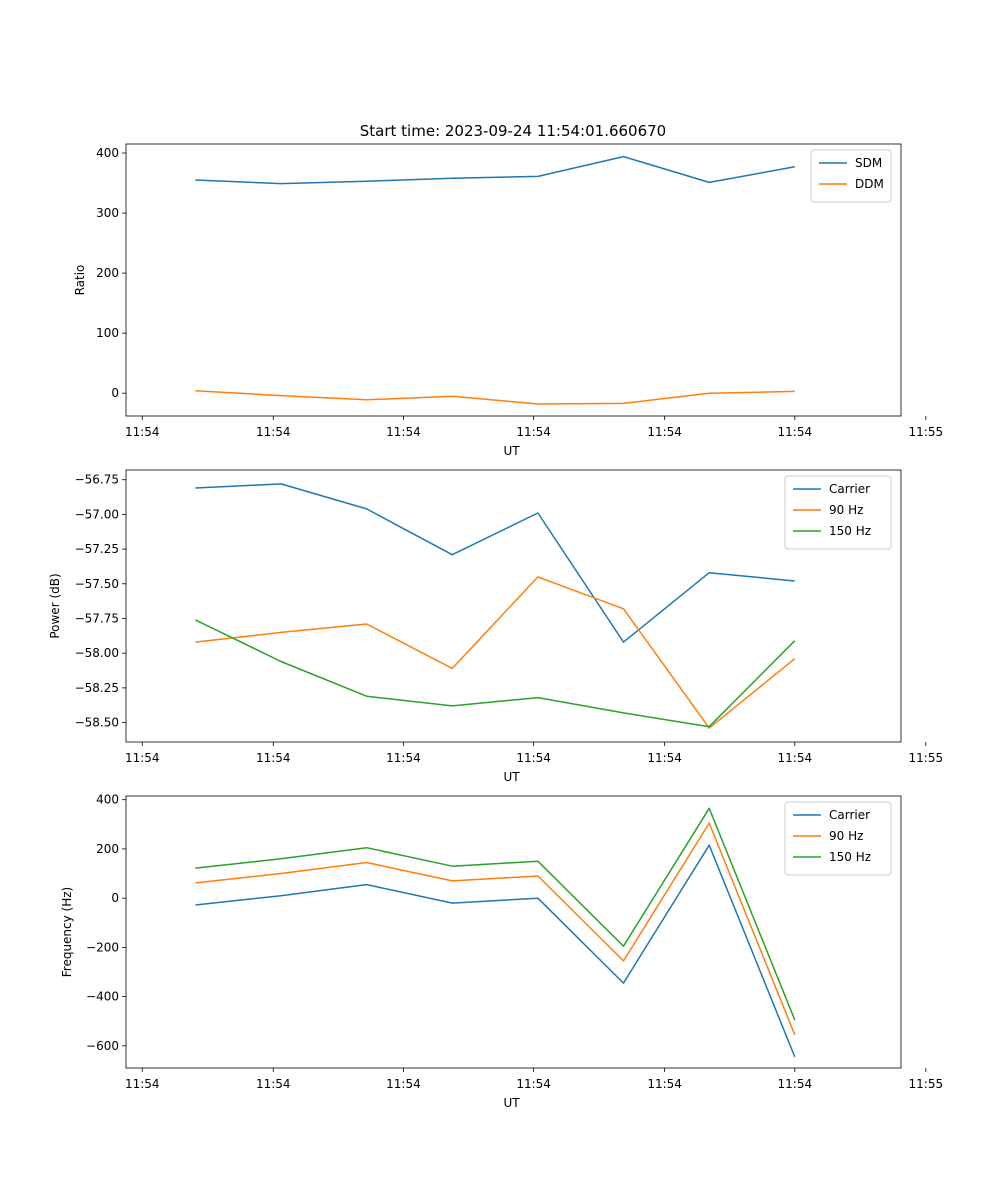 The width and height of the screenshot is (1000, 1200). I want to click on legend-label: DDM, so click(869, 184).